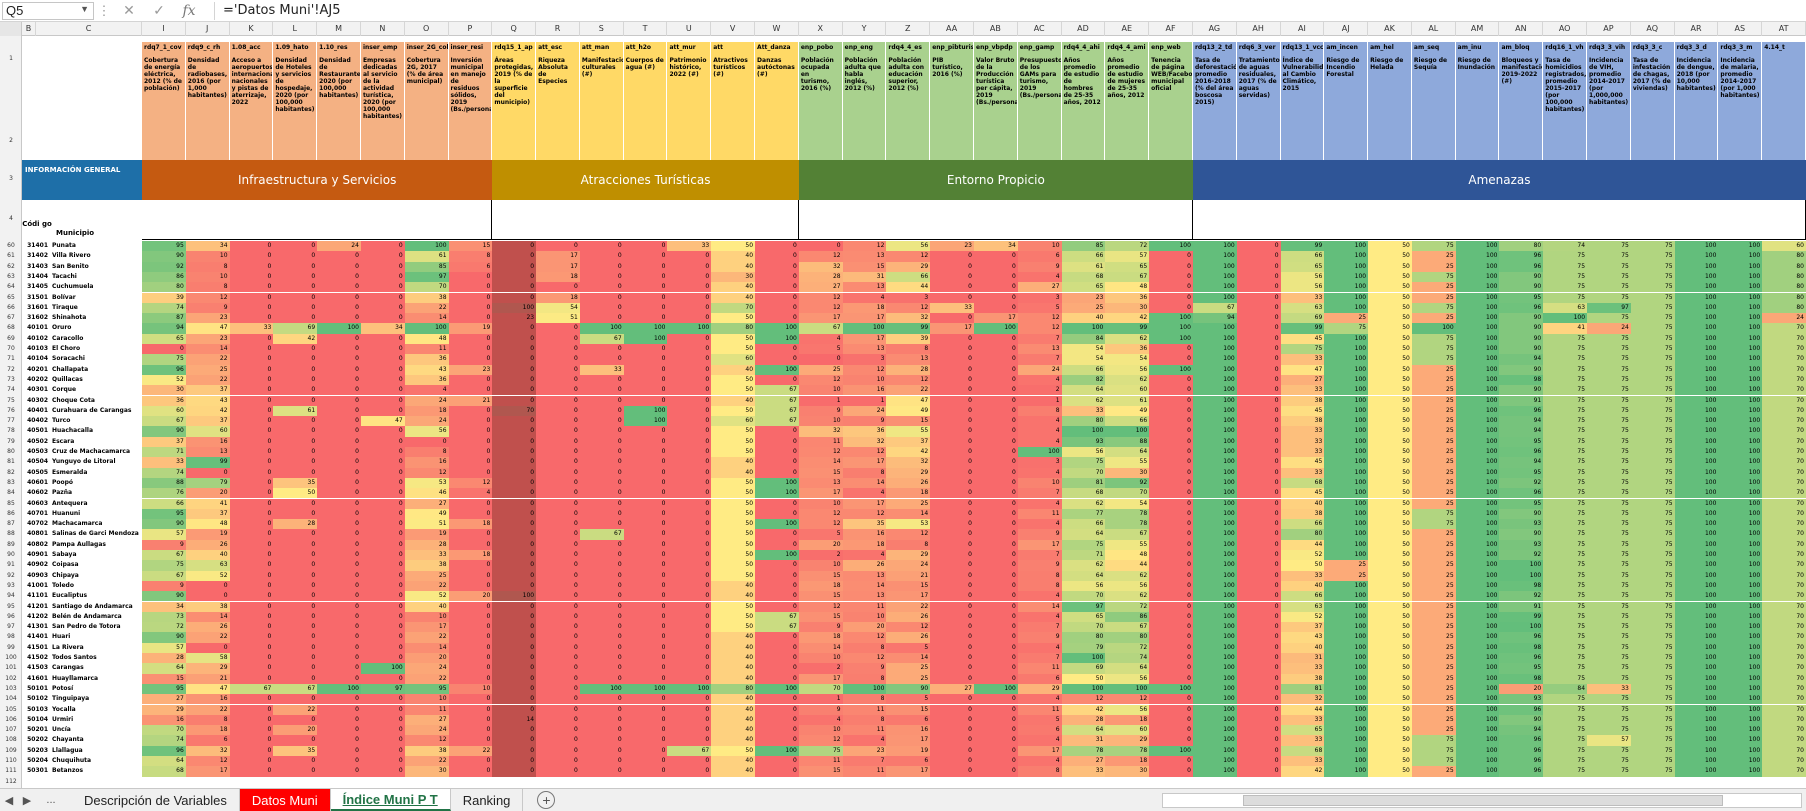  I want to click on data-cell: 72, so click(1127, 606).